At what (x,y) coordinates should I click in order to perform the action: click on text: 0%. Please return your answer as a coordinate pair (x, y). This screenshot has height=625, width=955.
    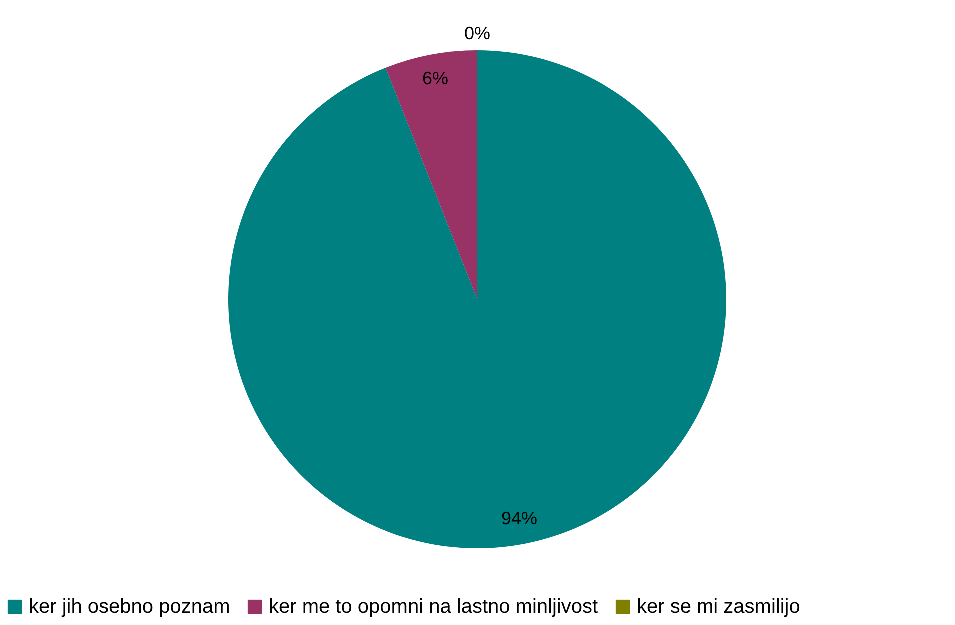
    Looking at the image, I should click on (477, 34).